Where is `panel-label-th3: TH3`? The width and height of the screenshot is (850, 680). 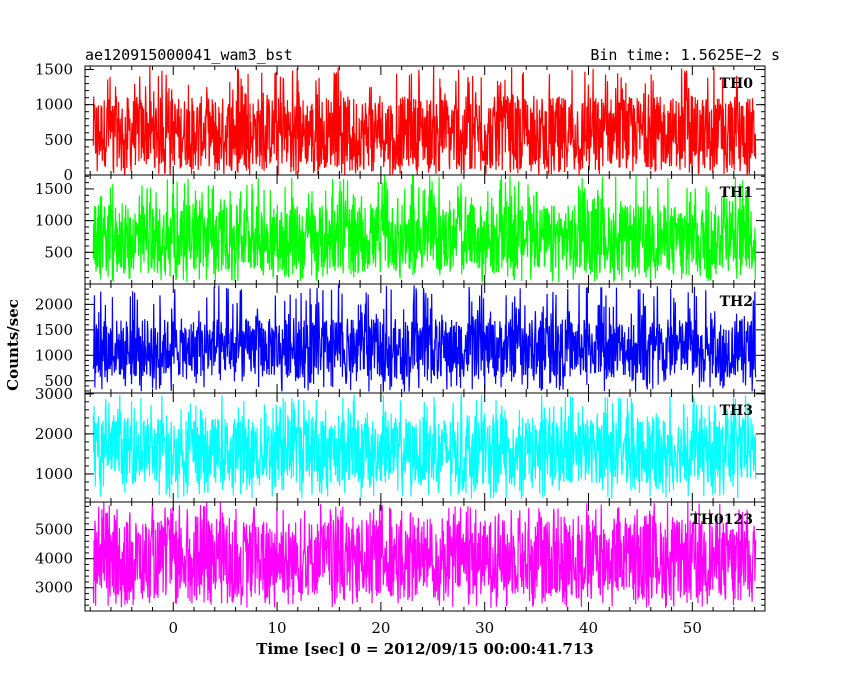
panel-label-th3: TH3 is located at coordinates (736, 411).